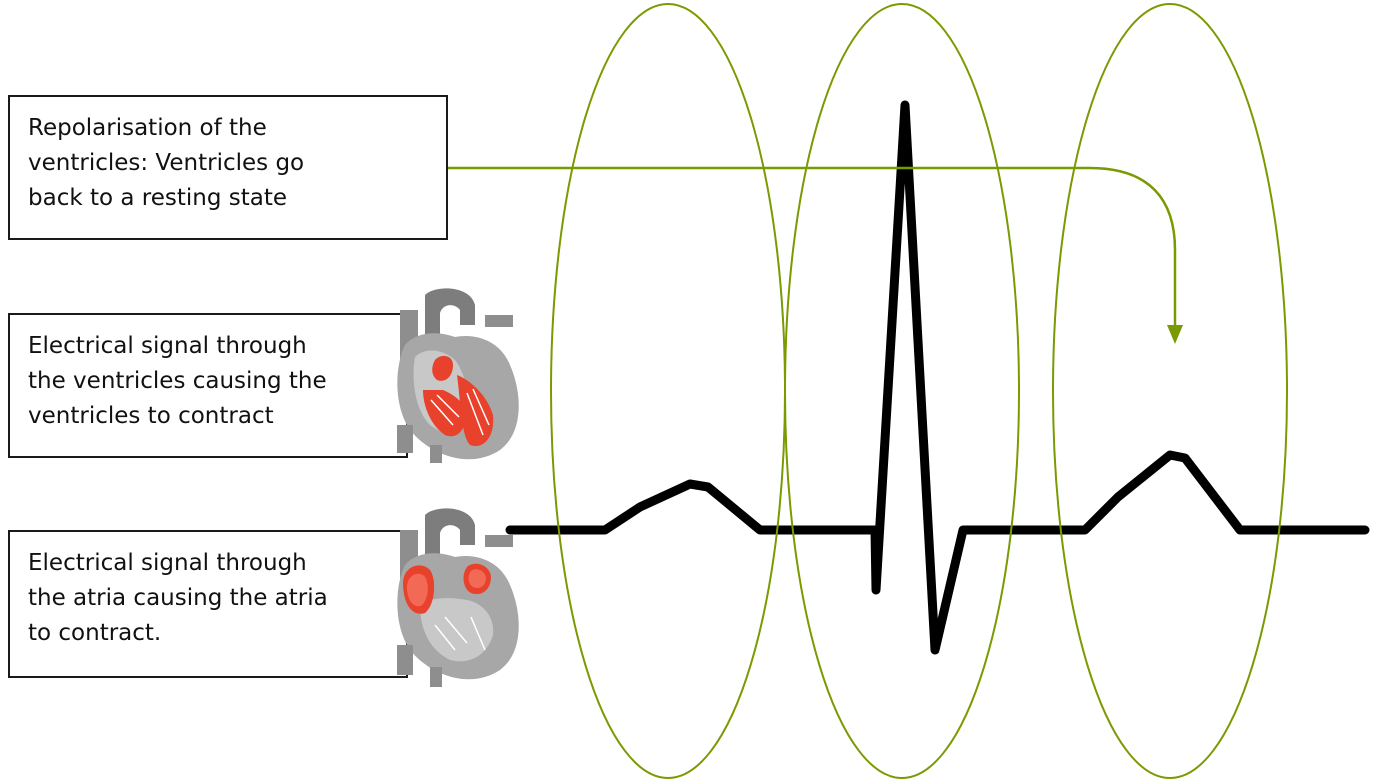  What do you see at coordinates (167, 563) in the screenshot?
I see `atria-line-1: Electrical signal through` at bounding box center [167, 563].